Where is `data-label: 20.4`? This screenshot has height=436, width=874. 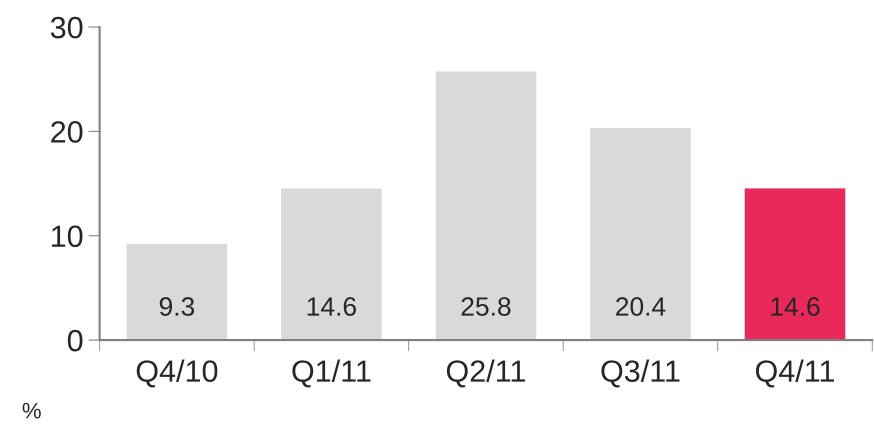
data-label: 20.4 is located at coordinates (641, 306).